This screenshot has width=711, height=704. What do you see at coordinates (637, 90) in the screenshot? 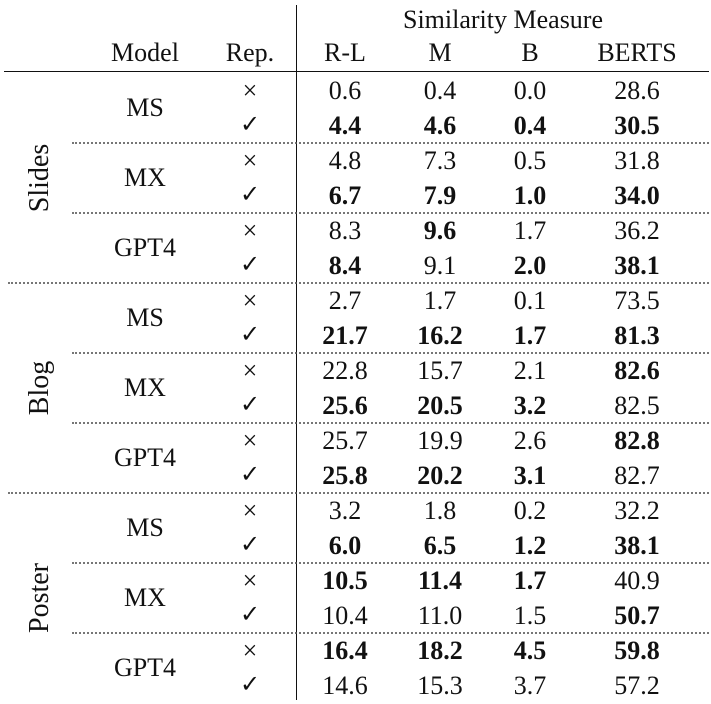
I see `cell-berts: 28.6` at bounding box center [637, 90].